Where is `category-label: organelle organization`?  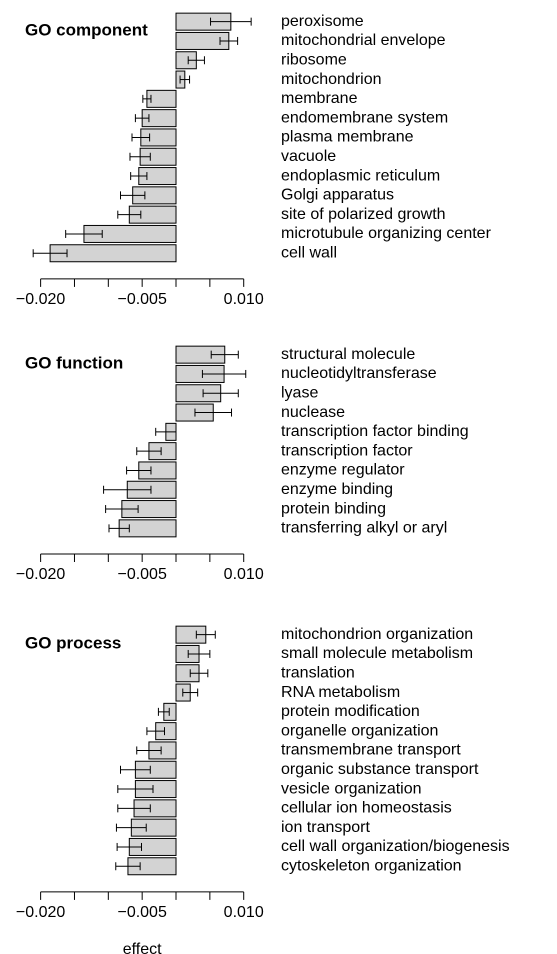
category-label: organelle organization is located at coordinates (359, 730).